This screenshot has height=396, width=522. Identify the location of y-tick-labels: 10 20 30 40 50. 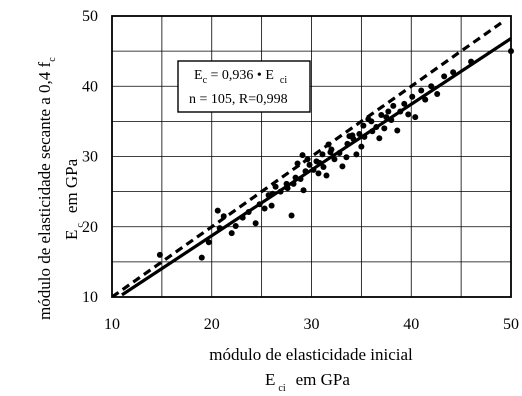
(90, 157).